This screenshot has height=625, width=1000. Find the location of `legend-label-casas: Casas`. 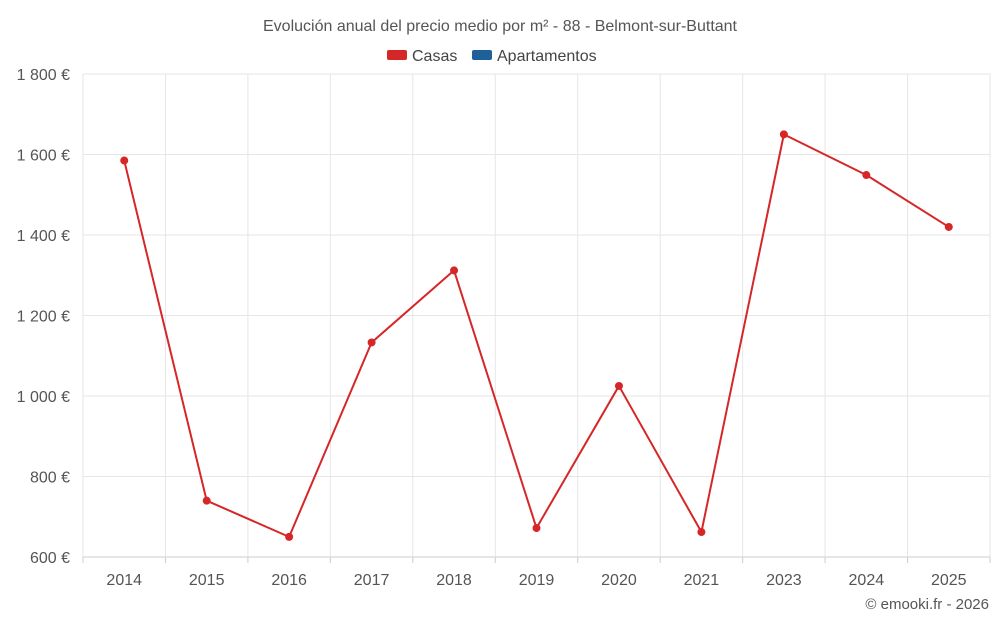

legend-label-casas: Casas is located at coordinates (434, 56).